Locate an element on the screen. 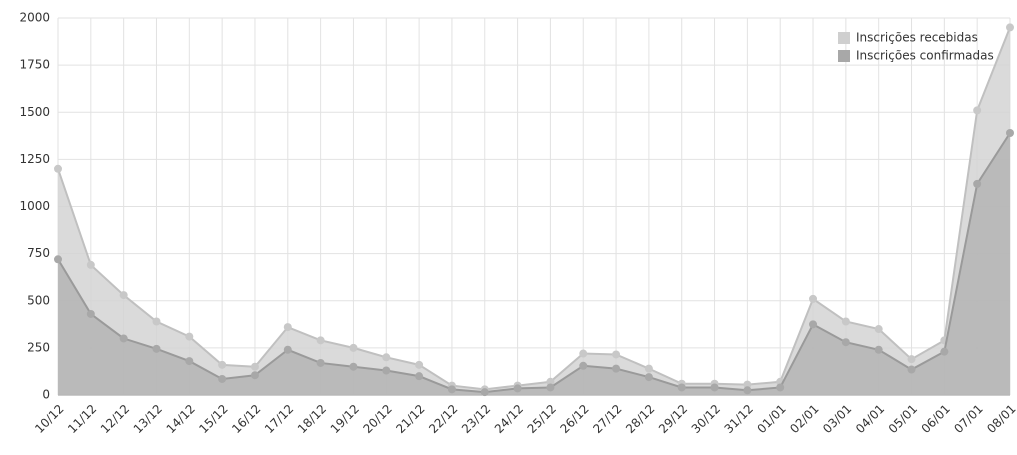 The width and height of the screenshot is (1017, 455). x-tick-label: 17/12 is located at coordinates (279, 419).